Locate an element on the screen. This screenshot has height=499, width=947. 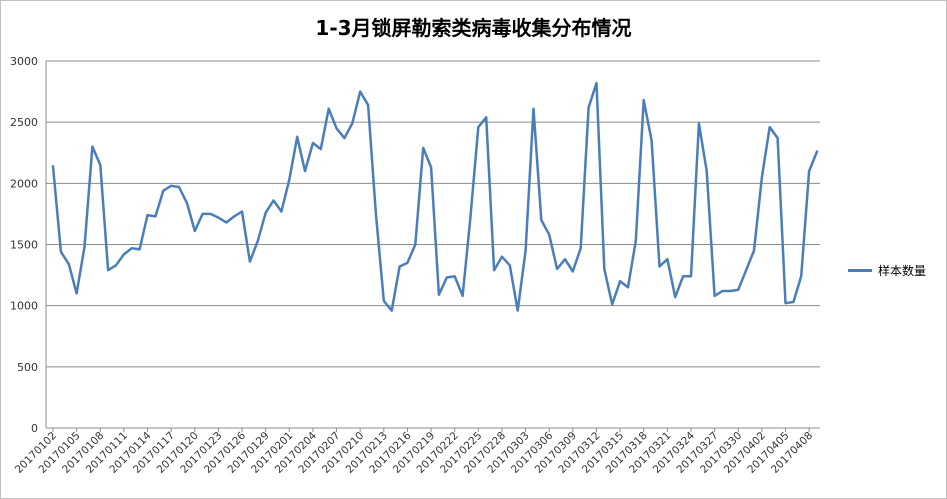
y-tick-label: 1500 is located at coordinates (24, 245).